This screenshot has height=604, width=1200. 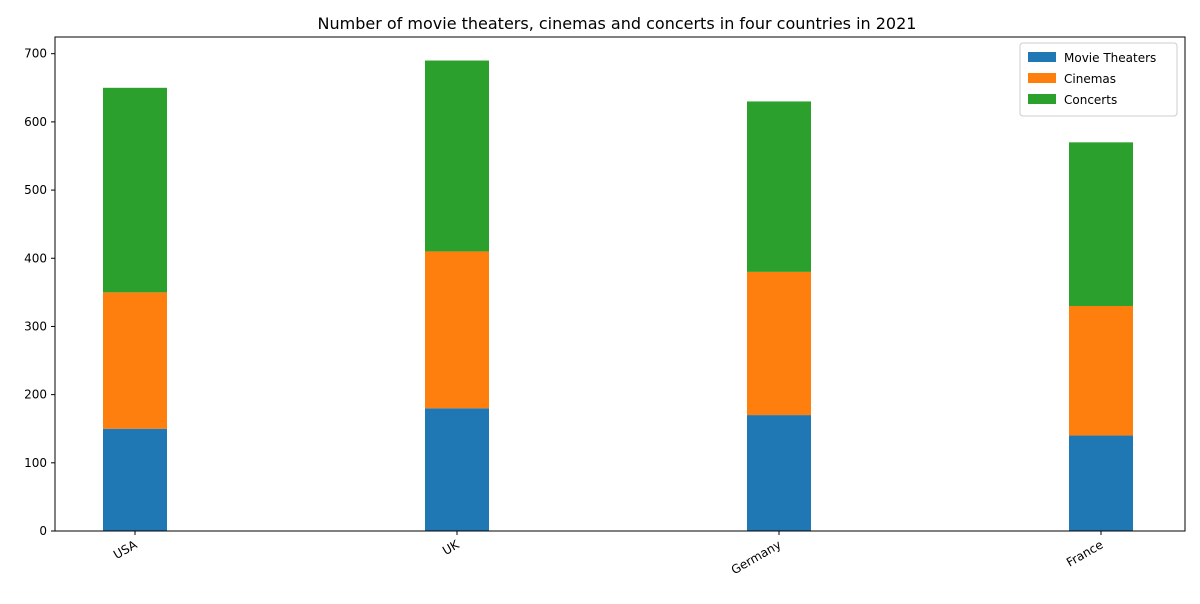 I want to click on legend-label-movie-theaters: Movie Theaters, so click(x=1110, y=58).